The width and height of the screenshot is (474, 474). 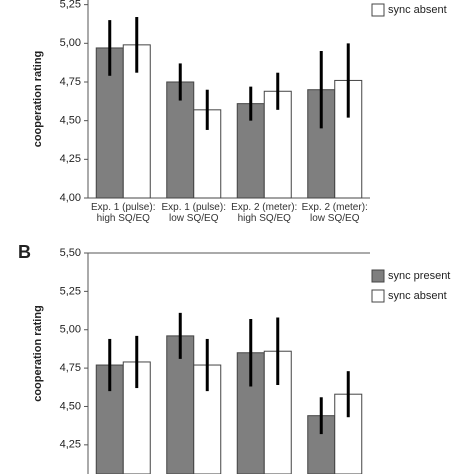 I want to click on legend-label: sync present, so click(x=419, y=276).